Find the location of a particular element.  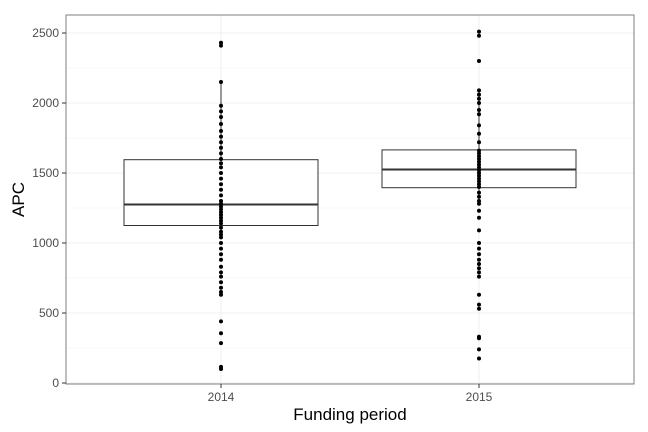

y-tick-label: 1500 is located at coordinates (45, 173).